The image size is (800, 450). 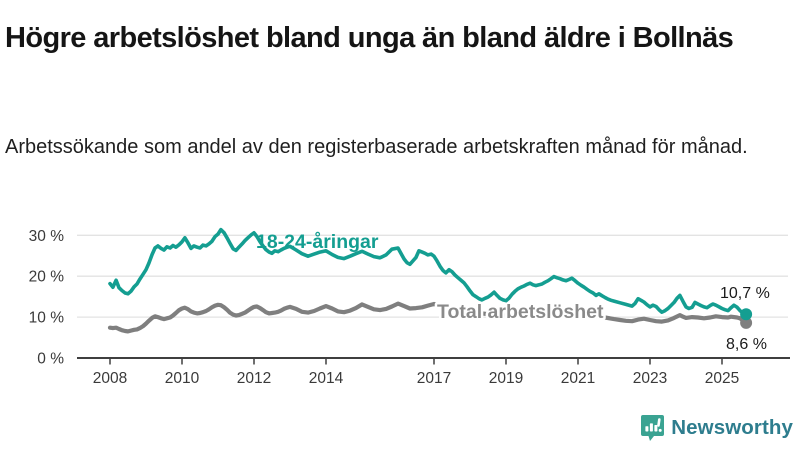 What do you see at coordinates (47, 277) in the screenshot?
I see `y-tick-label: 20 %` at bounding box center [47, 277].